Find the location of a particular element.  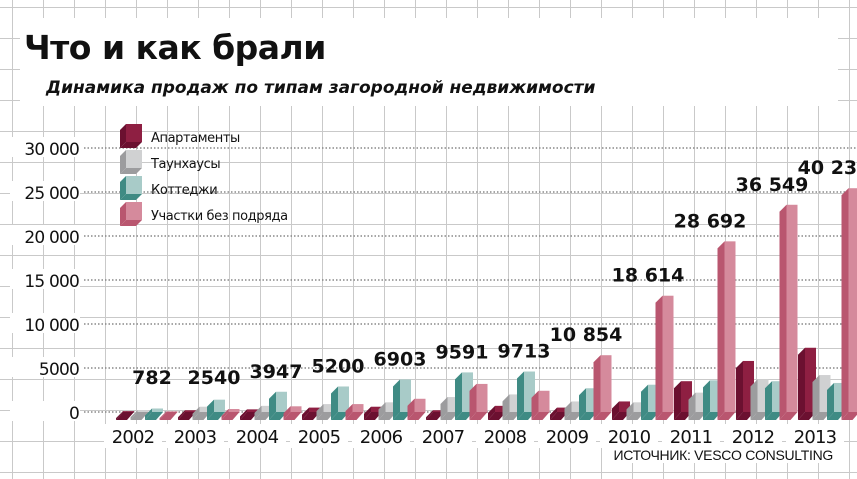

y-tick-label: 20 000 is located at coordinates (51, 238).